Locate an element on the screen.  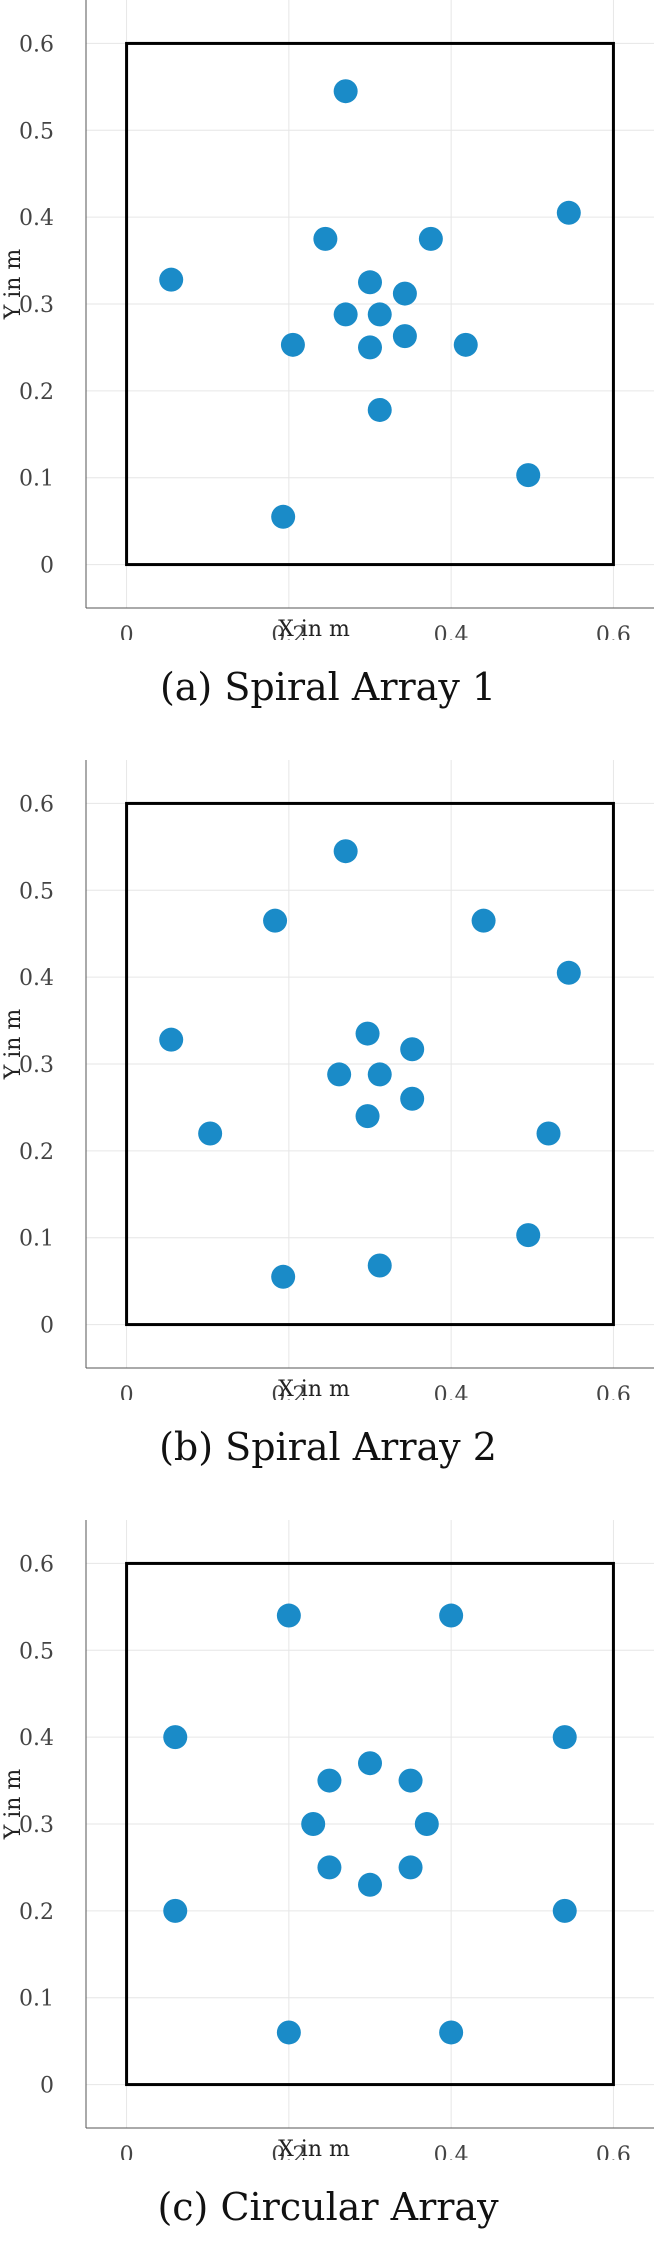
caption-spiral-array-2: (b) Spiral Array 2 is located at coordinates (328, 1447).